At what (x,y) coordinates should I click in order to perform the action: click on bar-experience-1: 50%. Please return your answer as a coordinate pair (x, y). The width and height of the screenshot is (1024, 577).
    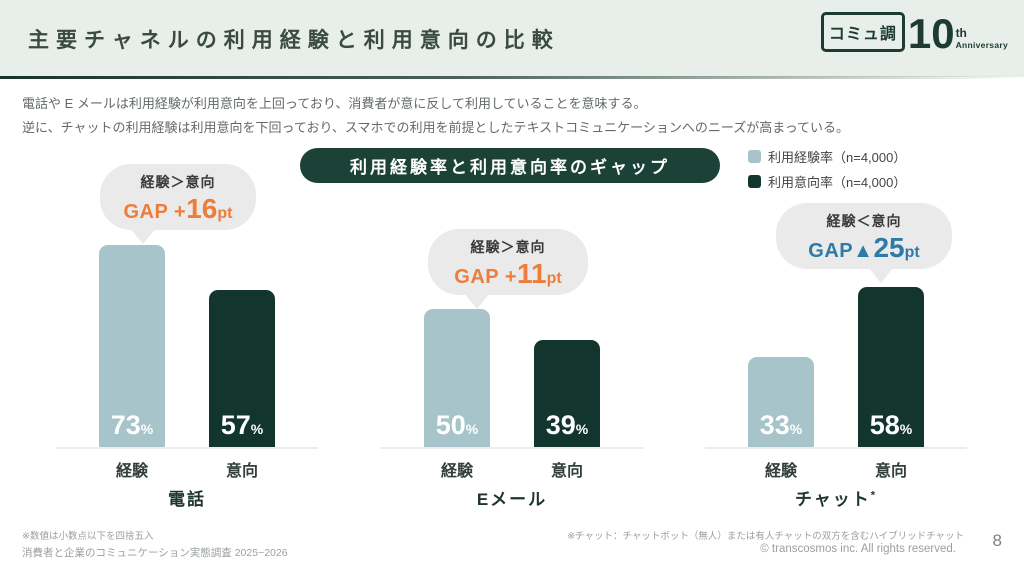
    Looking at the image, I should click on (457, 379).